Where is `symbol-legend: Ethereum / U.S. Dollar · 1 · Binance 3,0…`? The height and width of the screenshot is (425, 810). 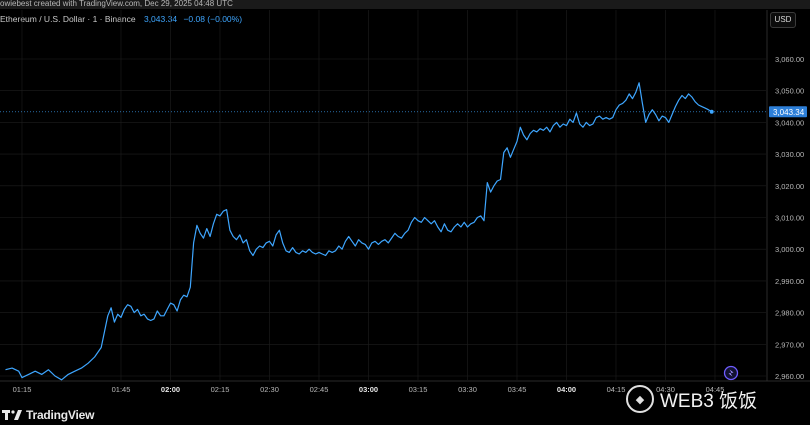 symbol-legend: Ethereum / U.S. Dollar · 1 · Binance 3,0… is located at coordinates (121, 19).